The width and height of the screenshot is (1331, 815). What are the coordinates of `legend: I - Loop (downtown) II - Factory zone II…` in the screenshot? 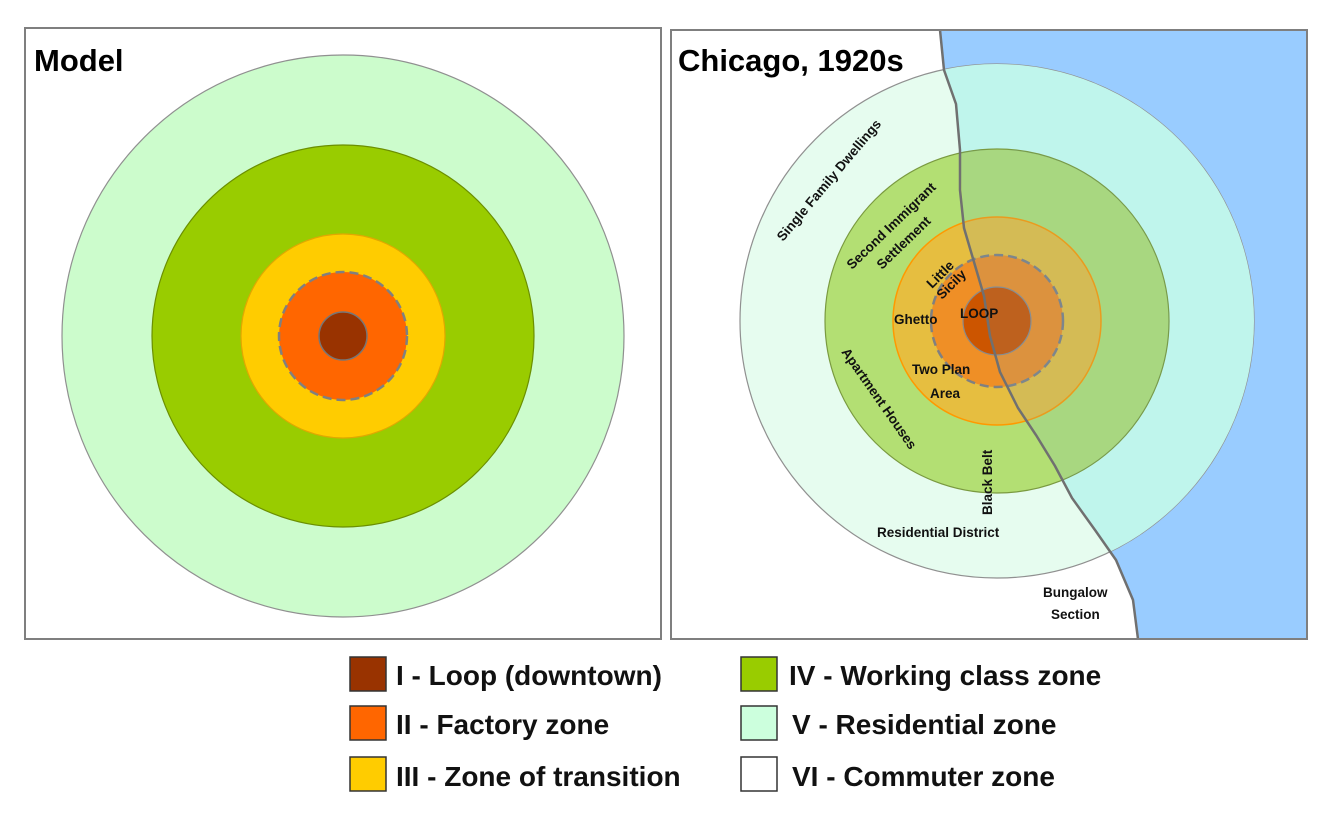 It's located at (725, 724).